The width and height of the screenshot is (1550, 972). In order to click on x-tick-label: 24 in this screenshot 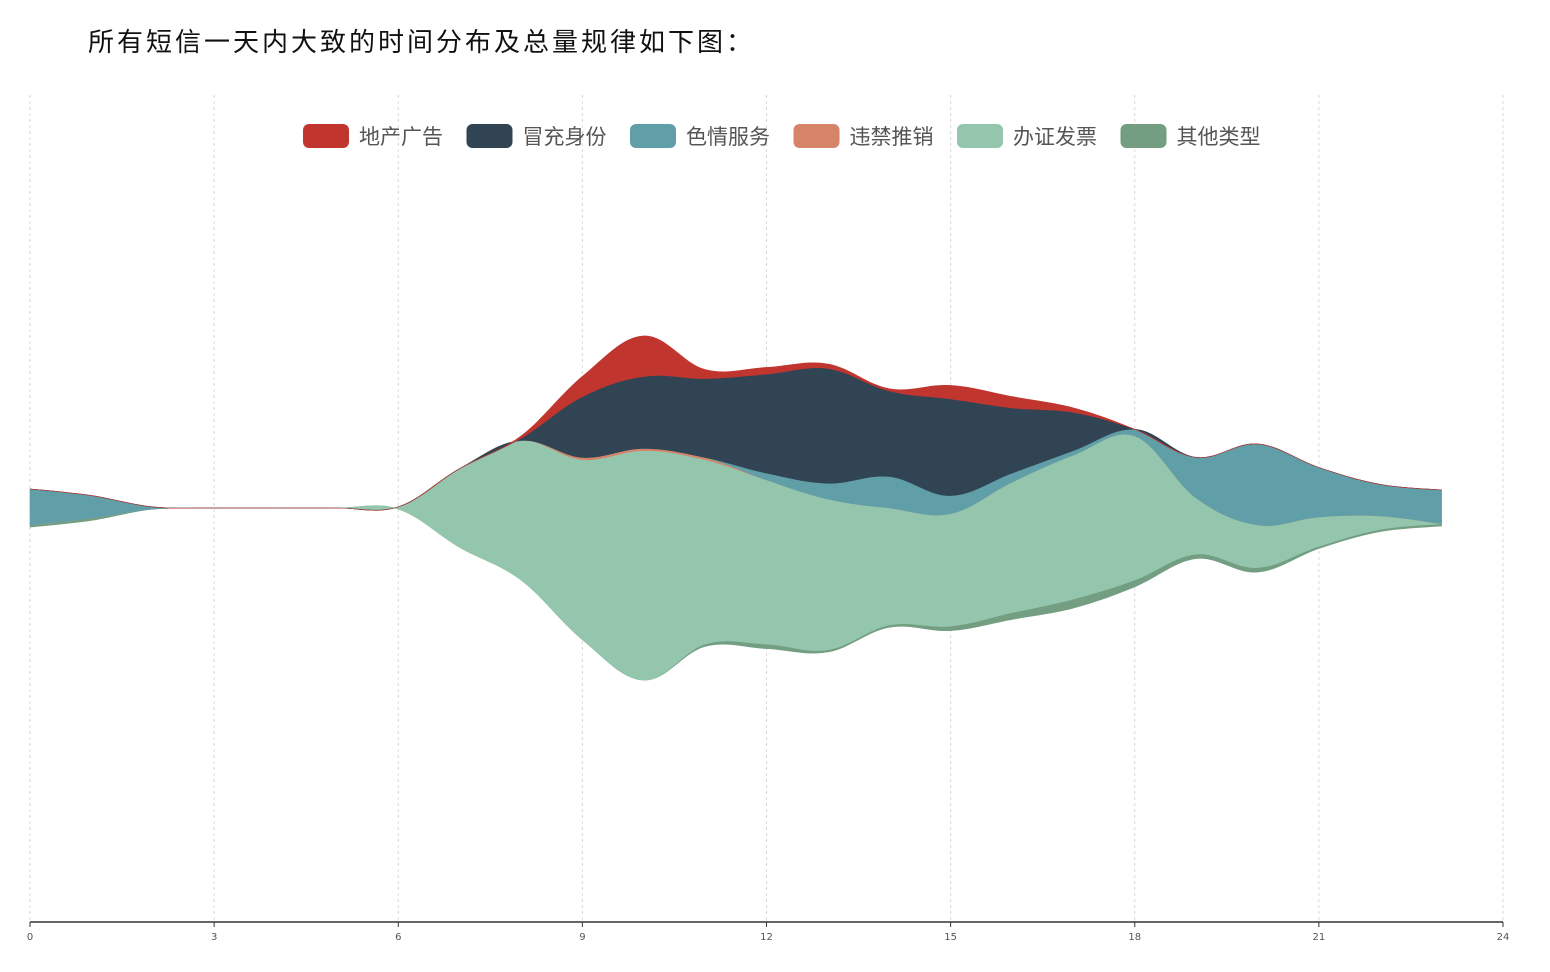, I will do `click(1503, 937)`.